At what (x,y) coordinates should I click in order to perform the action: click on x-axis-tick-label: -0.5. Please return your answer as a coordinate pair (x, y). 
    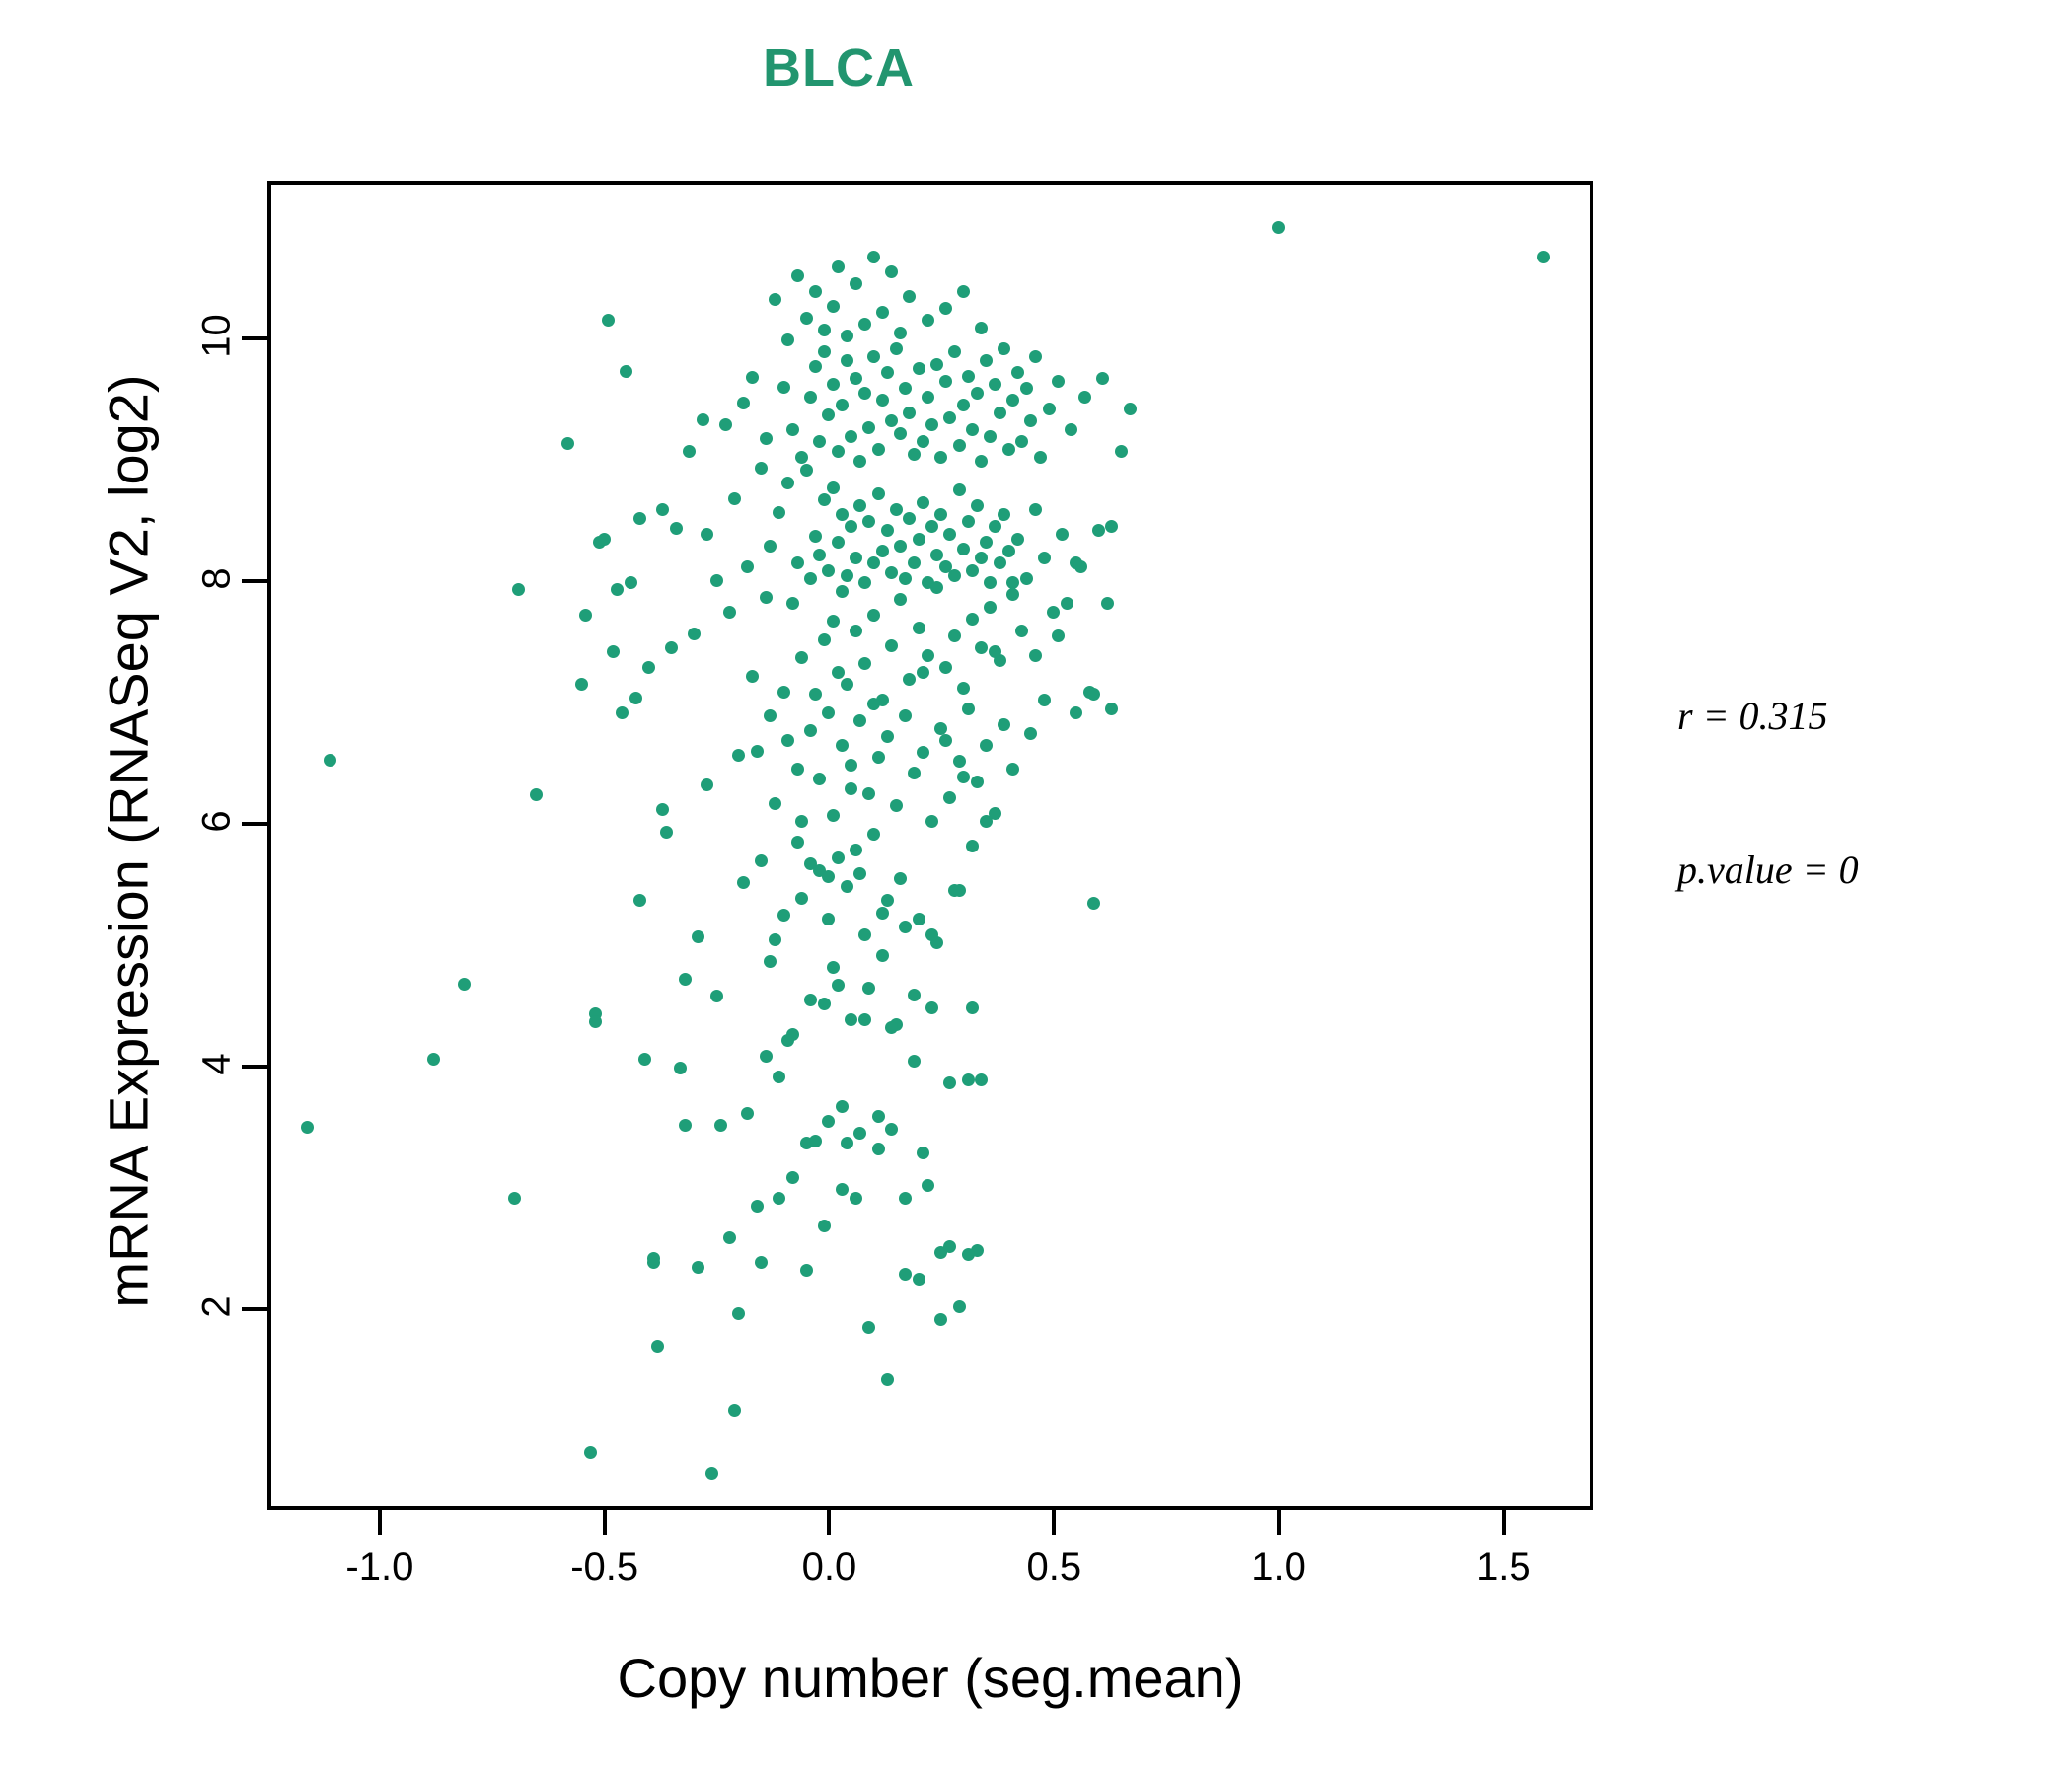
    Looking at the image, I should click on (605, 1567).